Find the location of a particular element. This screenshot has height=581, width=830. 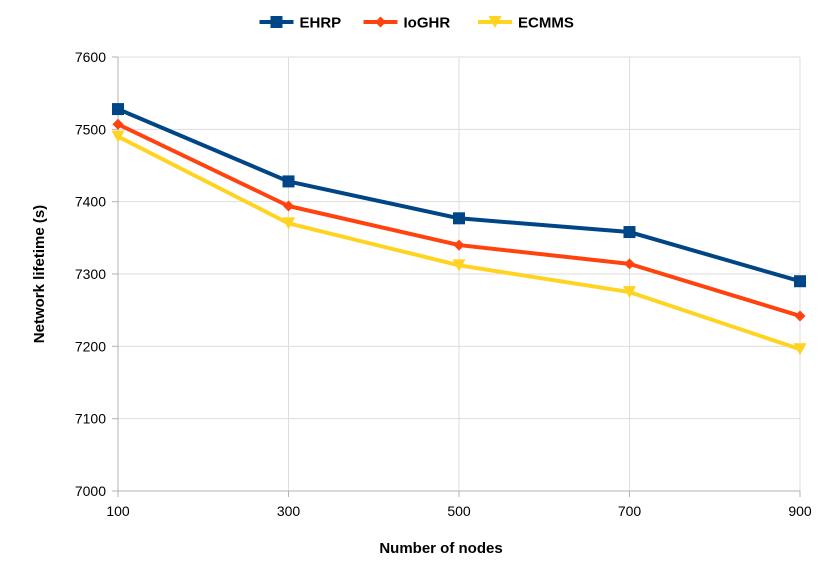

legend-item-ecmms: ECMMS is located at coordinates (526, 23).